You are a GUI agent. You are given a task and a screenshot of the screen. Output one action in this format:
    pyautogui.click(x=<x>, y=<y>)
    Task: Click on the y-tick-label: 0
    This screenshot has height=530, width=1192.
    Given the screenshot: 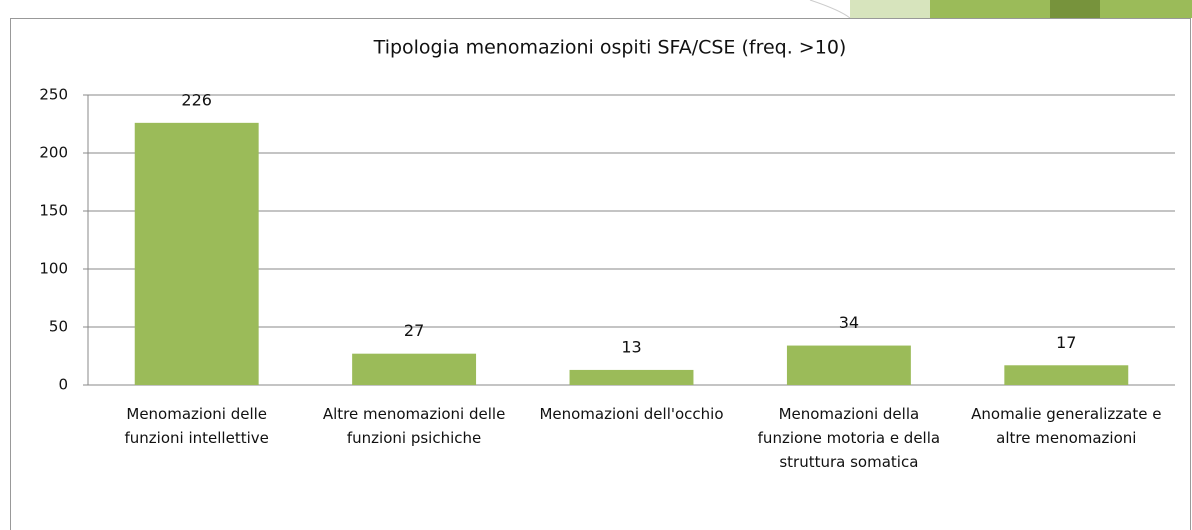 What is the action you would take?
    pyautogui.click(x=63, y=385)
    